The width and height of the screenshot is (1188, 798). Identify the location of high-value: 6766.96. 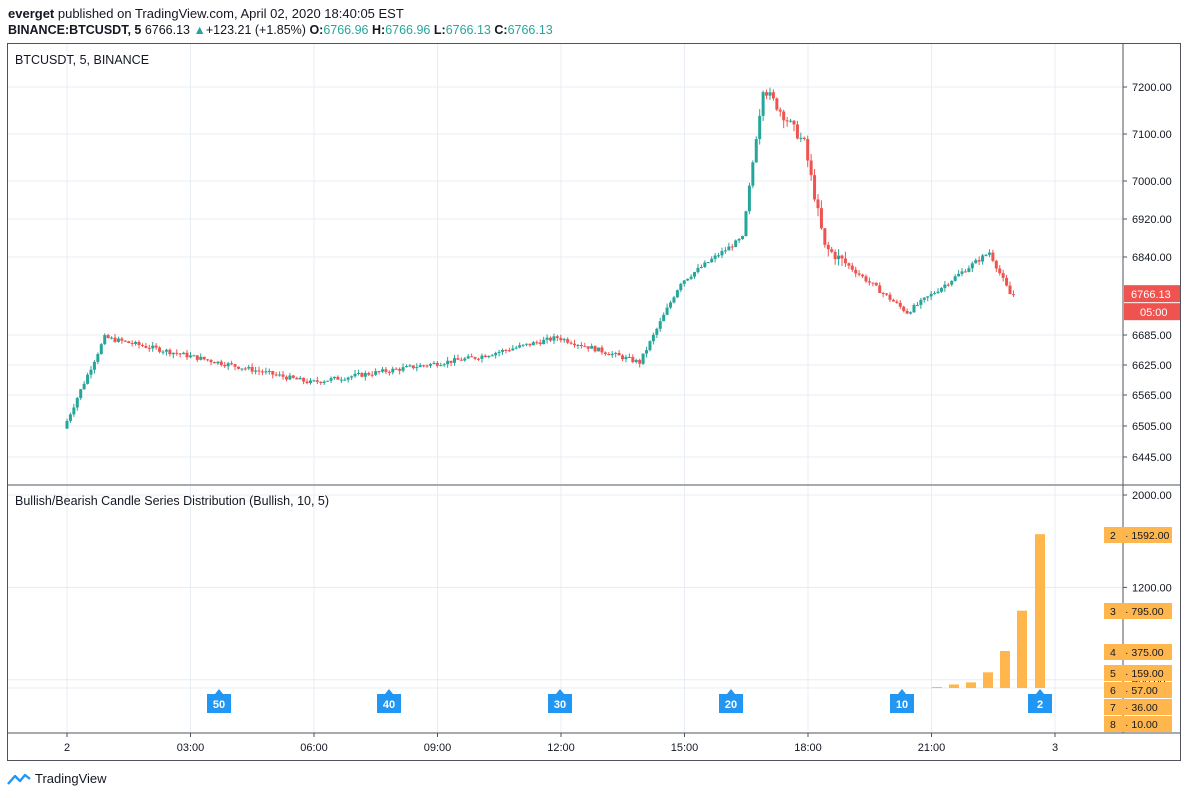
(408, 30).